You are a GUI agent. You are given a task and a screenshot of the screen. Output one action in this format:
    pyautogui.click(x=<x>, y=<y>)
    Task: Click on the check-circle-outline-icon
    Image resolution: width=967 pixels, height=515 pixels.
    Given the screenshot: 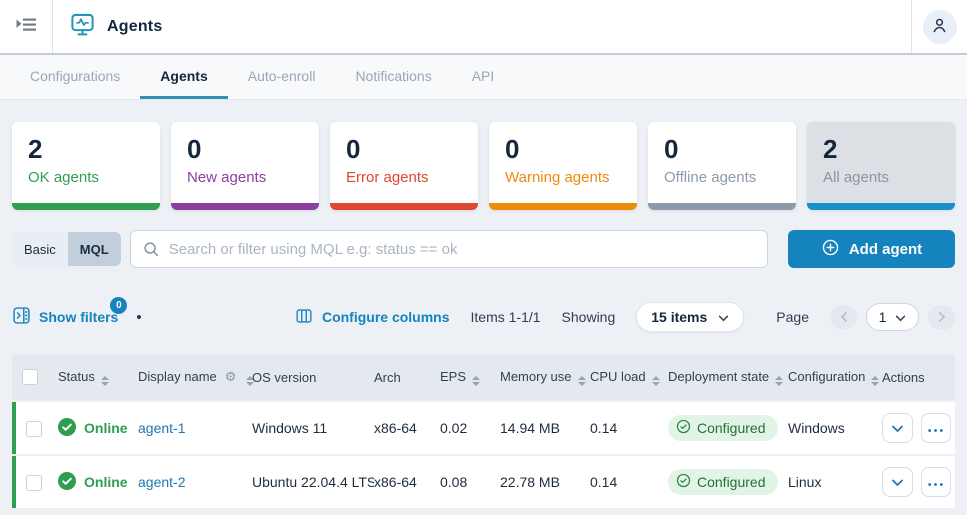 What is the action you would take?
    pyautogui.click(x=683, y=428)
    